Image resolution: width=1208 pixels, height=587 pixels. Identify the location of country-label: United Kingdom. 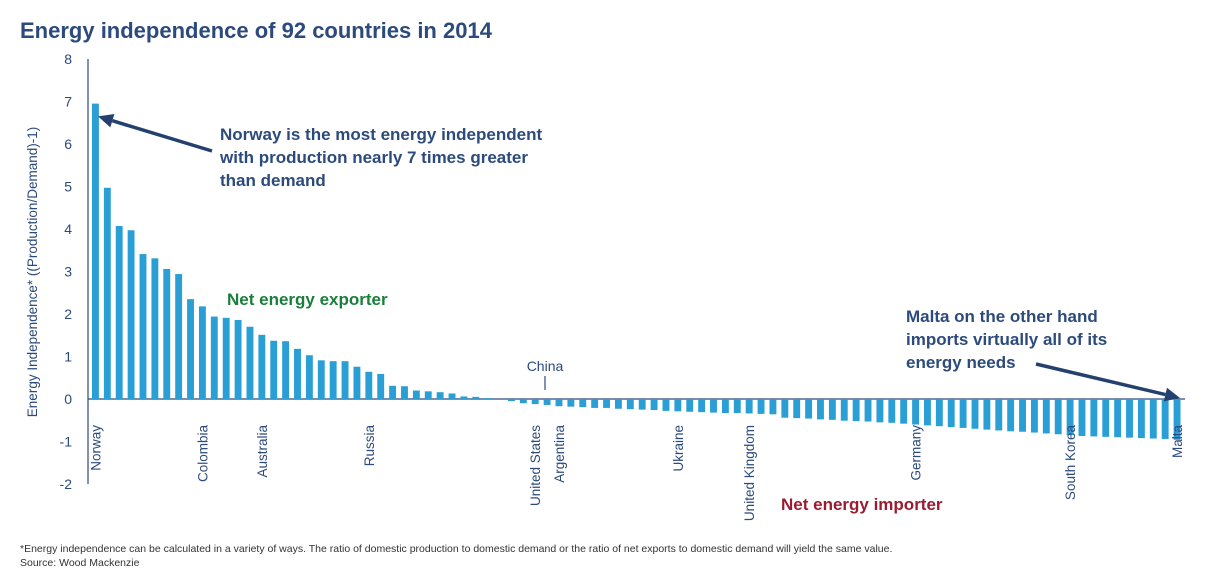
(749, 473).